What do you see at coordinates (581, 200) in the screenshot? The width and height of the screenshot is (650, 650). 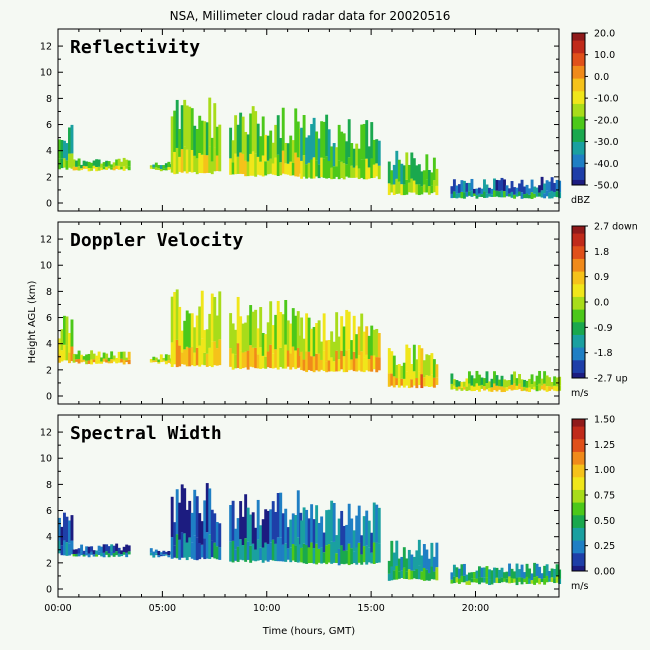 I see `colorbar-unit: dBZ` at bounding box center [581, 200].